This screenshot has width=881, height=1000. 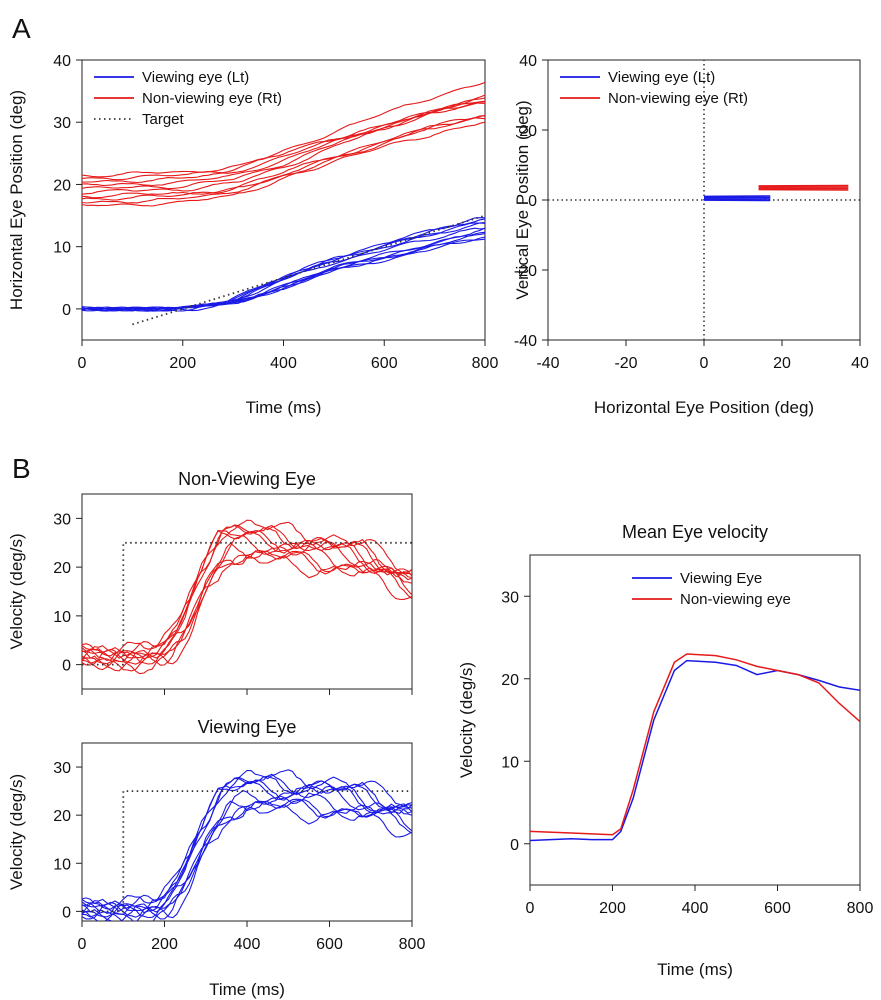 What do you see at coordinates (21, 28) in the screenshot?
I see `panel-label-a: A` at bounding box center [21, 28].